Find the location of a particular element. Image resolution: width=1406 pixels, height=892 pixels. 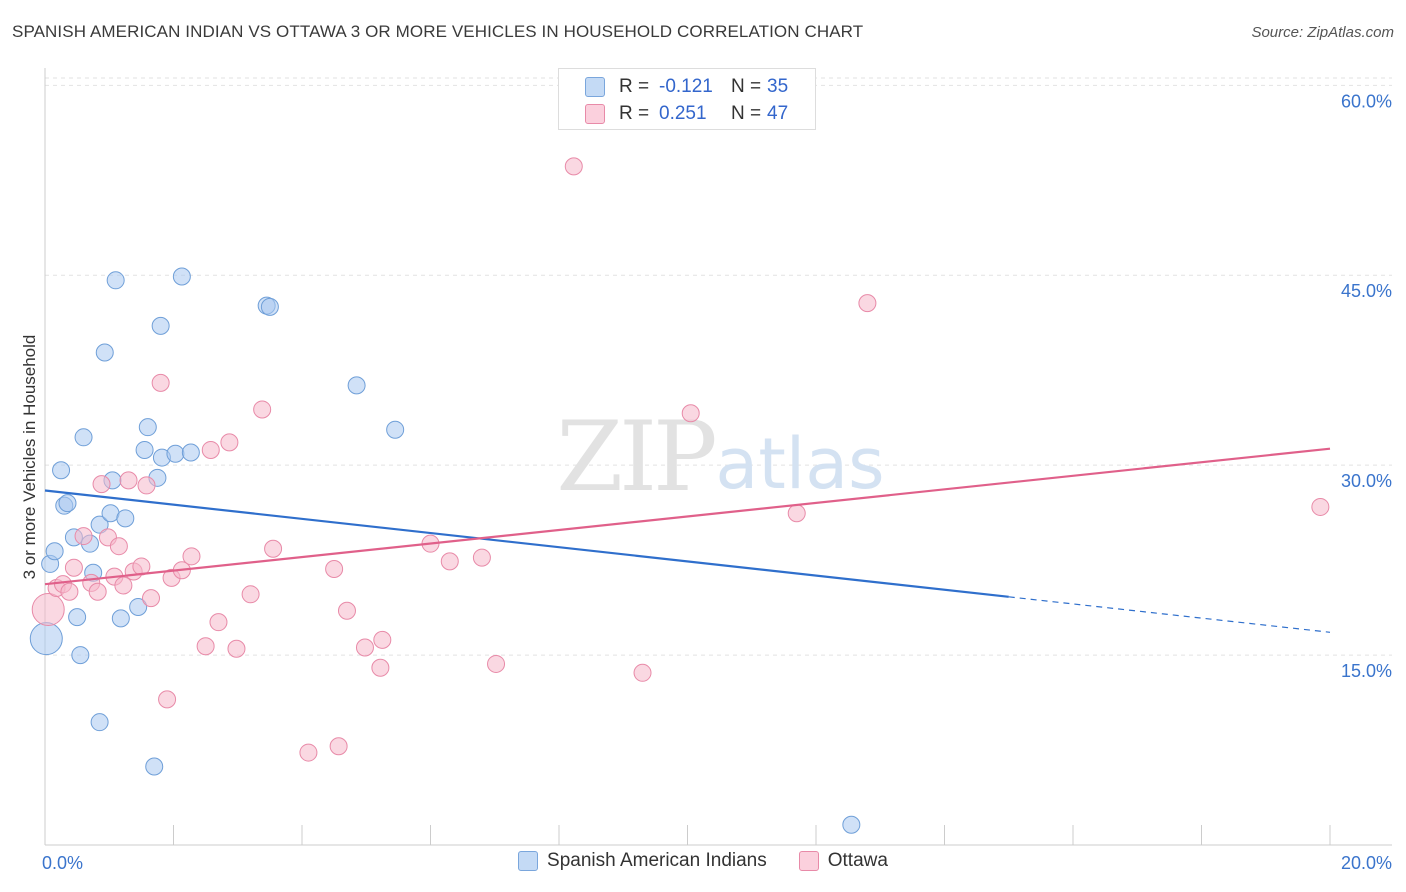

trend-line-extension is located at coordinates (1169, 614).